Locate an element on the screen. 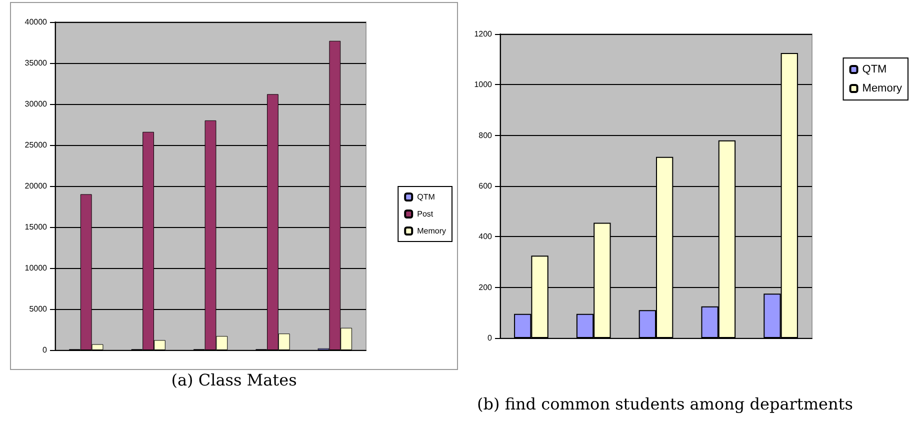 Image resolution: width=913 pixels, height=428 pixels. y-tick-label: 400 is located at coordinates (485, 237).